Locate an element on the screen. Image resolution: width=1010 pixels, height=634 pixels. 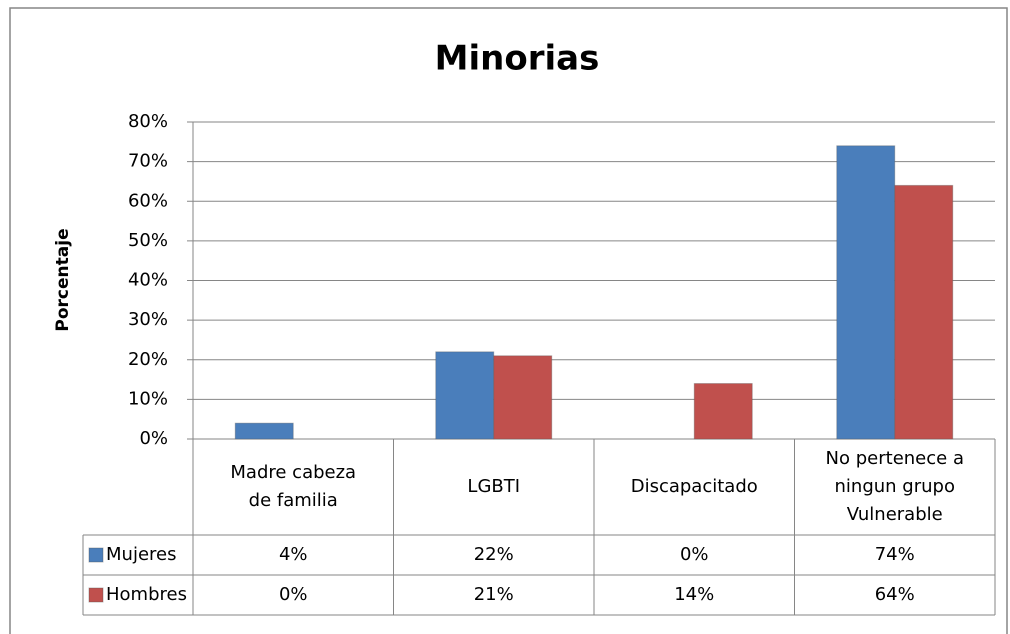
y-axis-label: Porcentaje is located at coordinates (63, 279).